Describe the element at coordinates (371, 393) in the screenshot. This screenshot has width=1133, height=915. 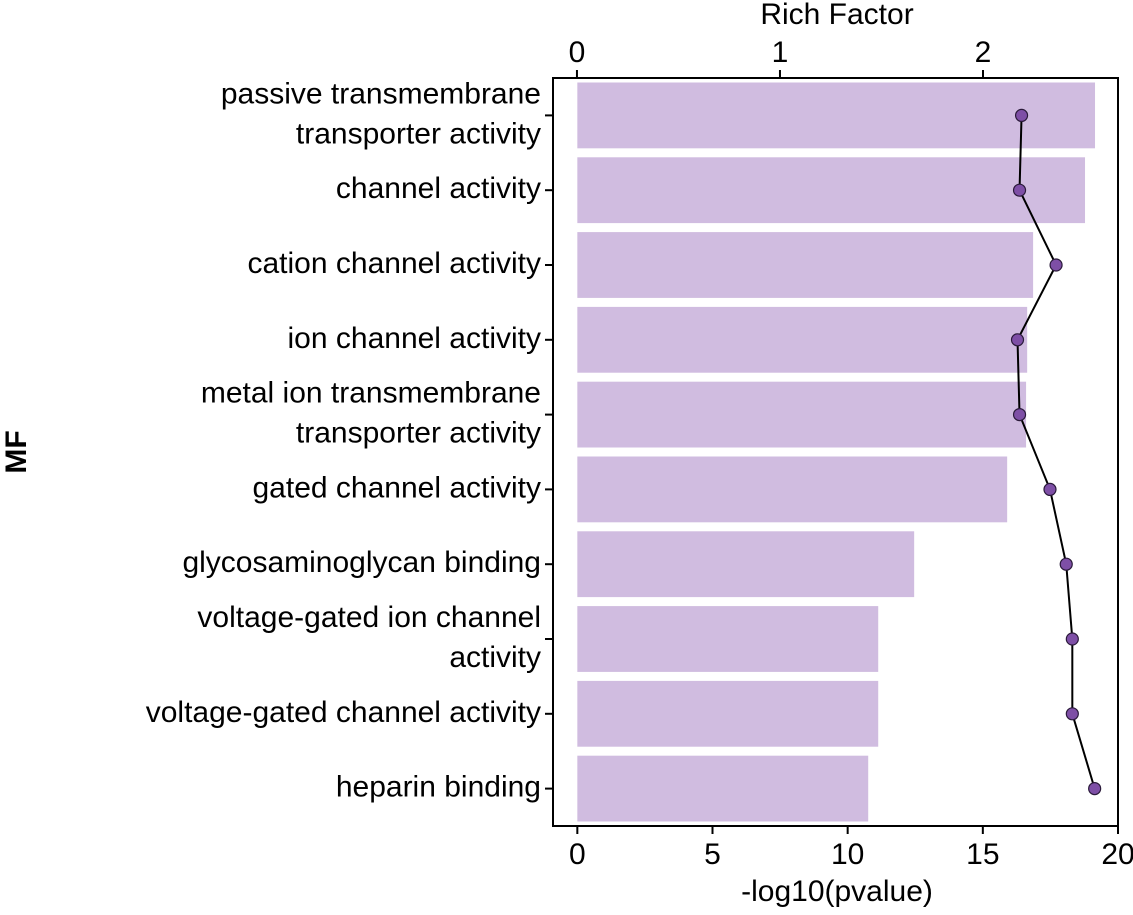
I see `y-tick-label-line: metal ion transmembrane` at that location.